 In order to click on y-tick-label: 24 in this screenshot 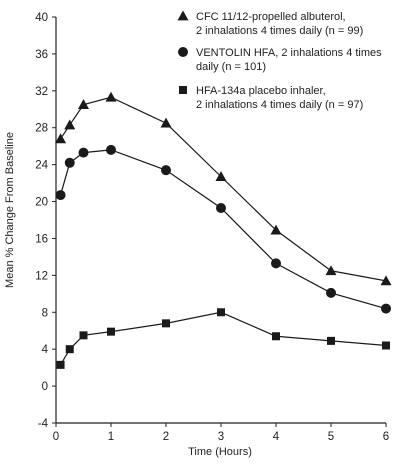, I will do `click(41, 166)`.